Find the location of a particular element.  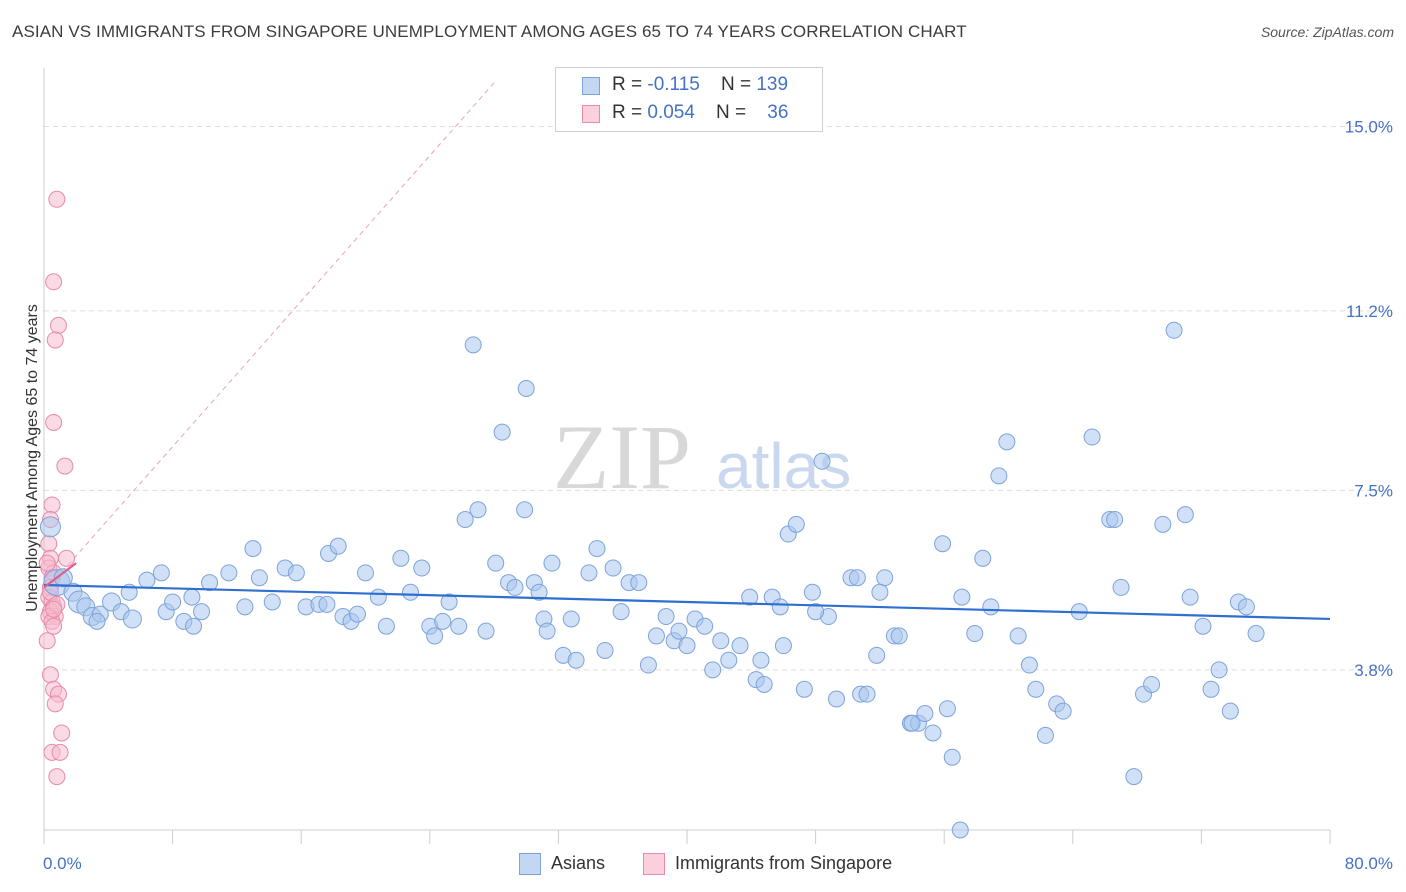

trend-line-asians is located at coordinates (687, 602).